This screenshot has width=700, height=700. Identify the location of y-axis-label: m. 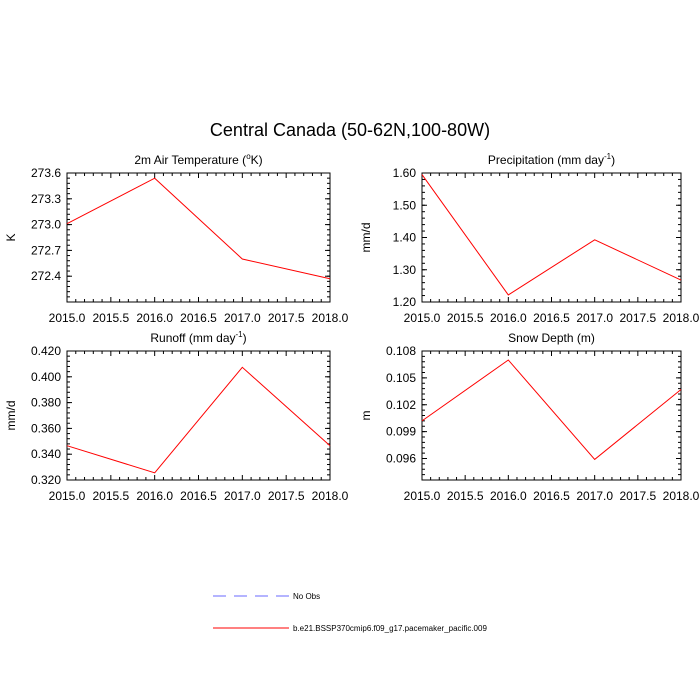
(366, 416).